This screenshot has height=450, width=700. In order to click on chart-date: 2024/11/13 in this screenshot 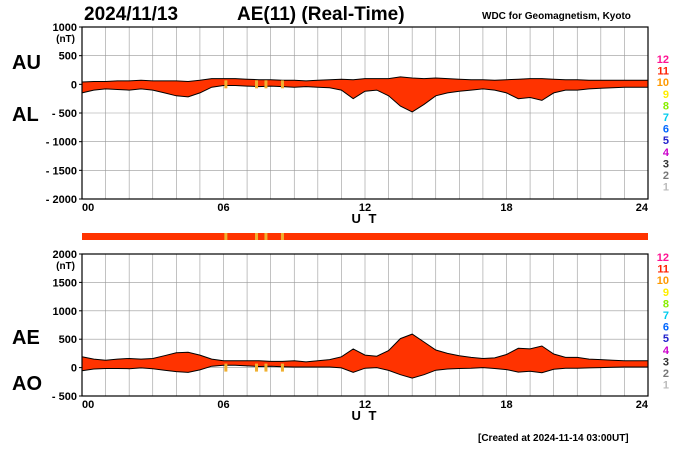, I will do `click(131, 14)`.